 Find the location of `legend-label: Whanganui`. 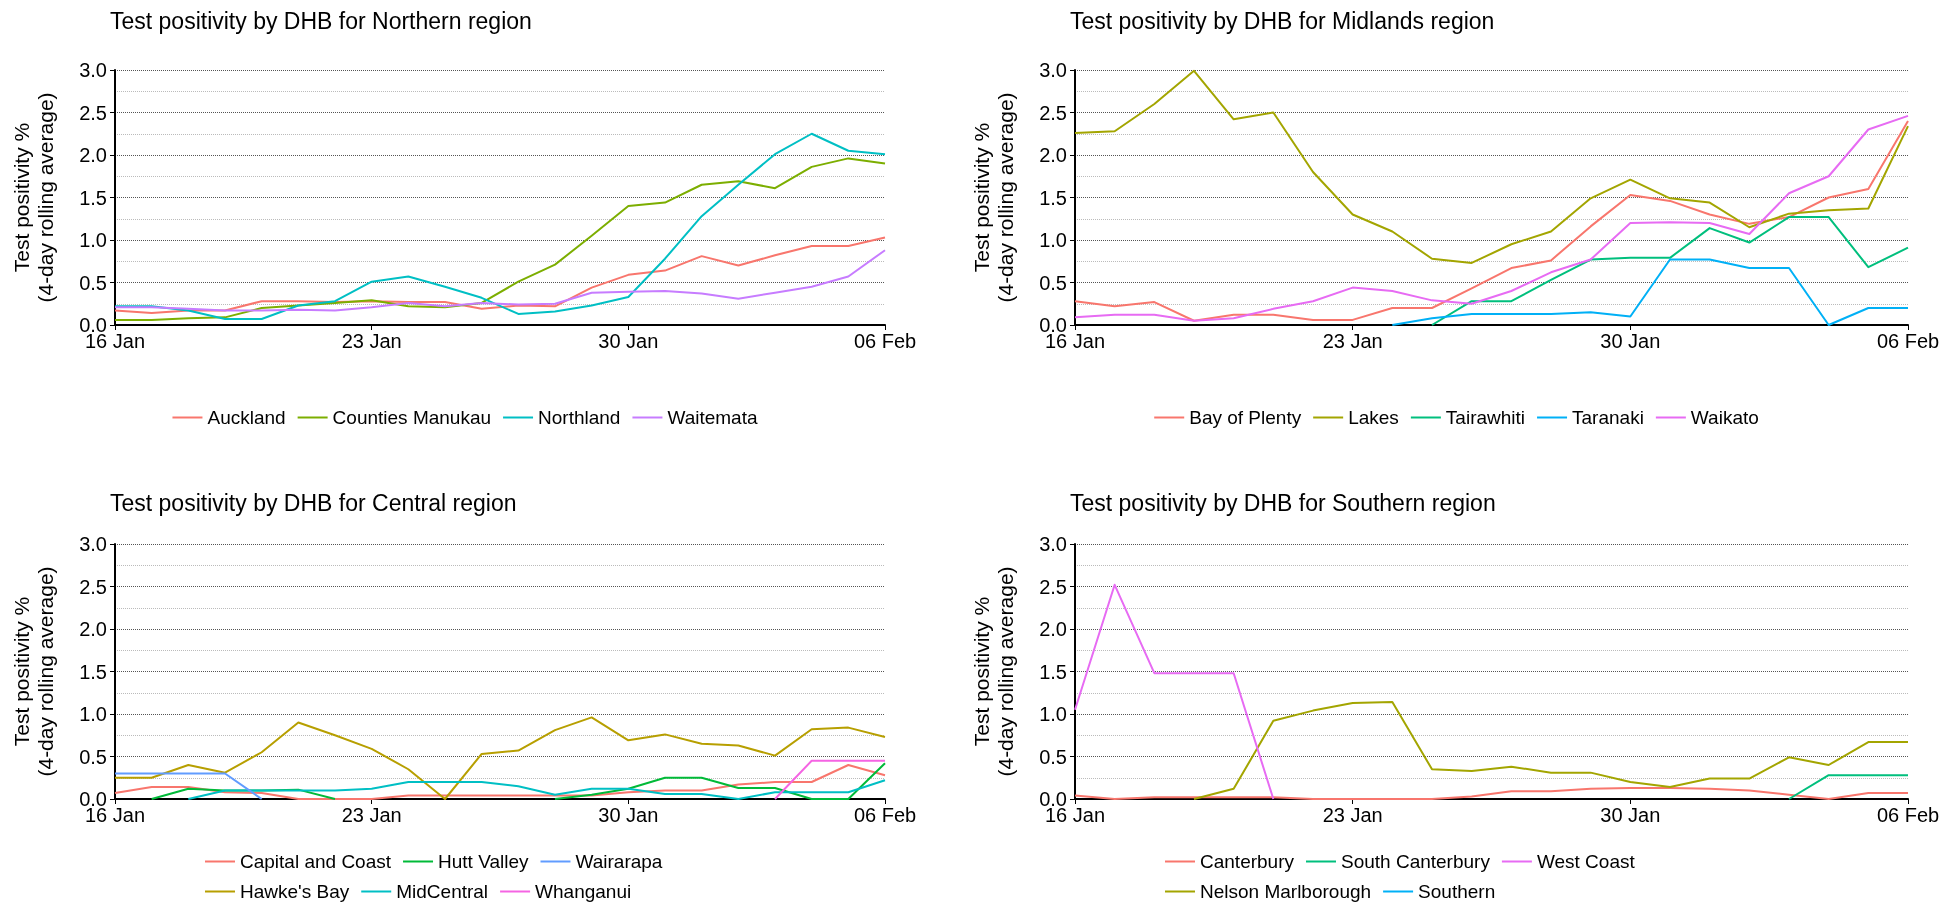

legend-label: Whanganui is located at coordinates (583, 891).